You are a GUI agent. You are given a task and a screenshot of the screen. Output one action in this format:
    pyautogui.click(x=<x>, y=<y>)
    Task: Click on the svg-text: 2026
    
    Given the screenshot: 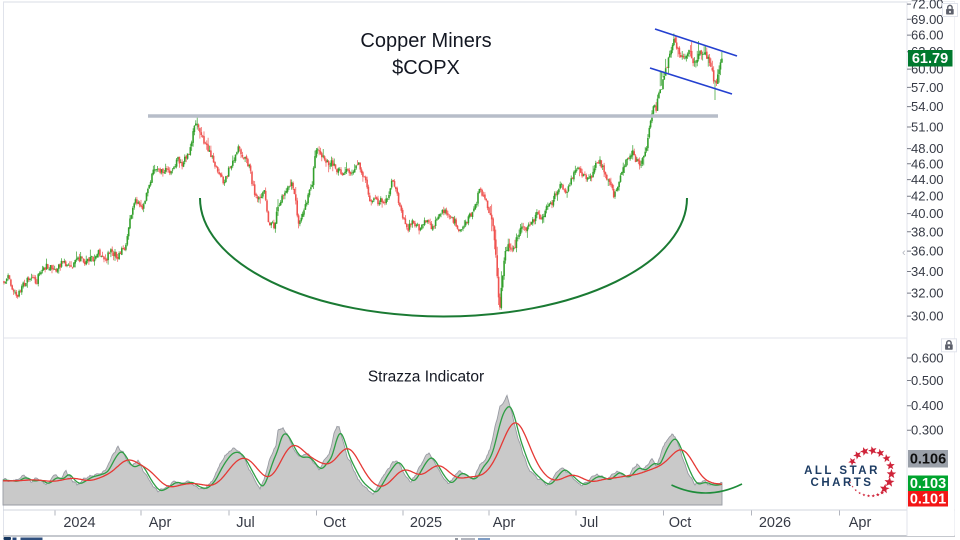 What is the action you would take?
    pyautogui.click(x=775, y=523)
    